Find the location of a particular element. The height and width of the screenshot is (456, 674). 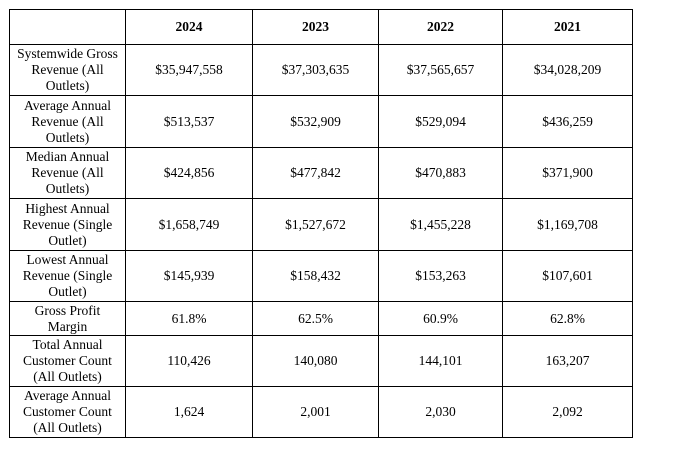

value-cell: 144,101 is located at coordinates (440, 361).